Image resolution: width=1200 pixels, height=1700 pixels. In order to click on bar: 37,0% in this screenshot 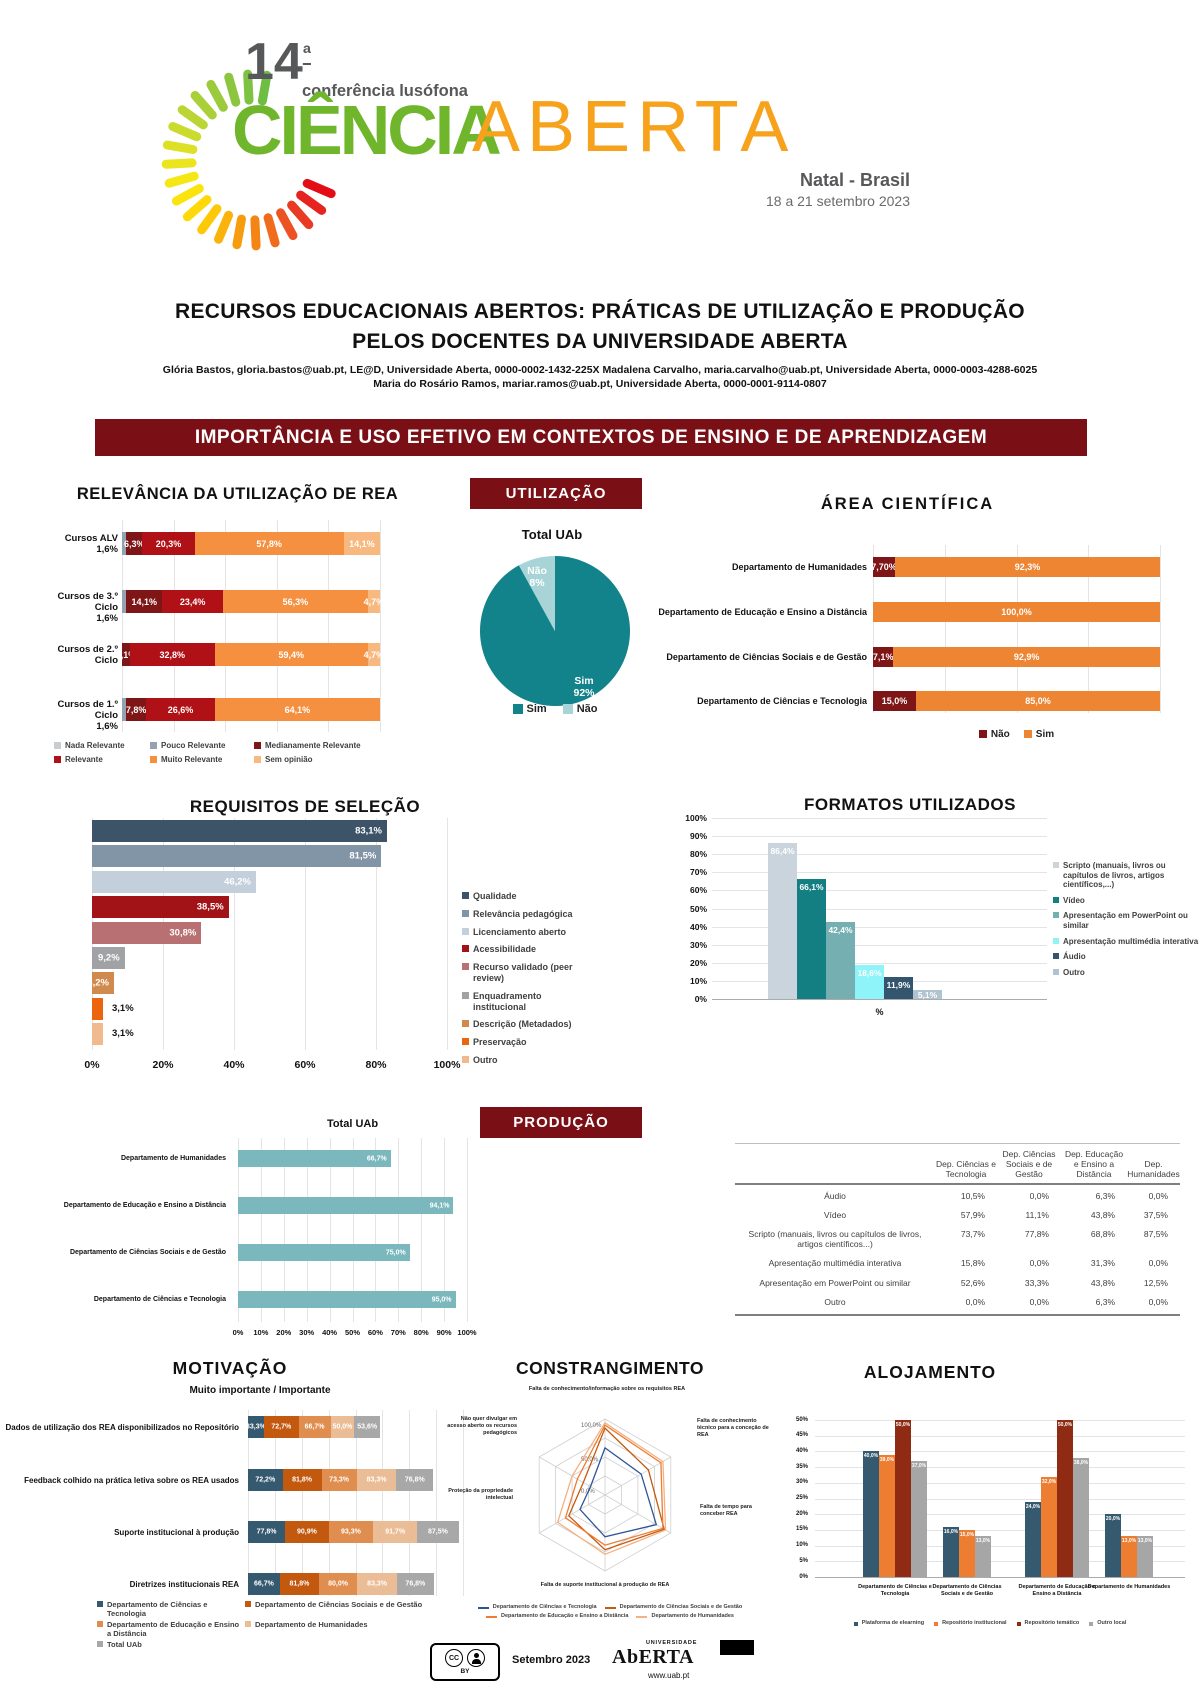, I will do `click(919, 1518)`.